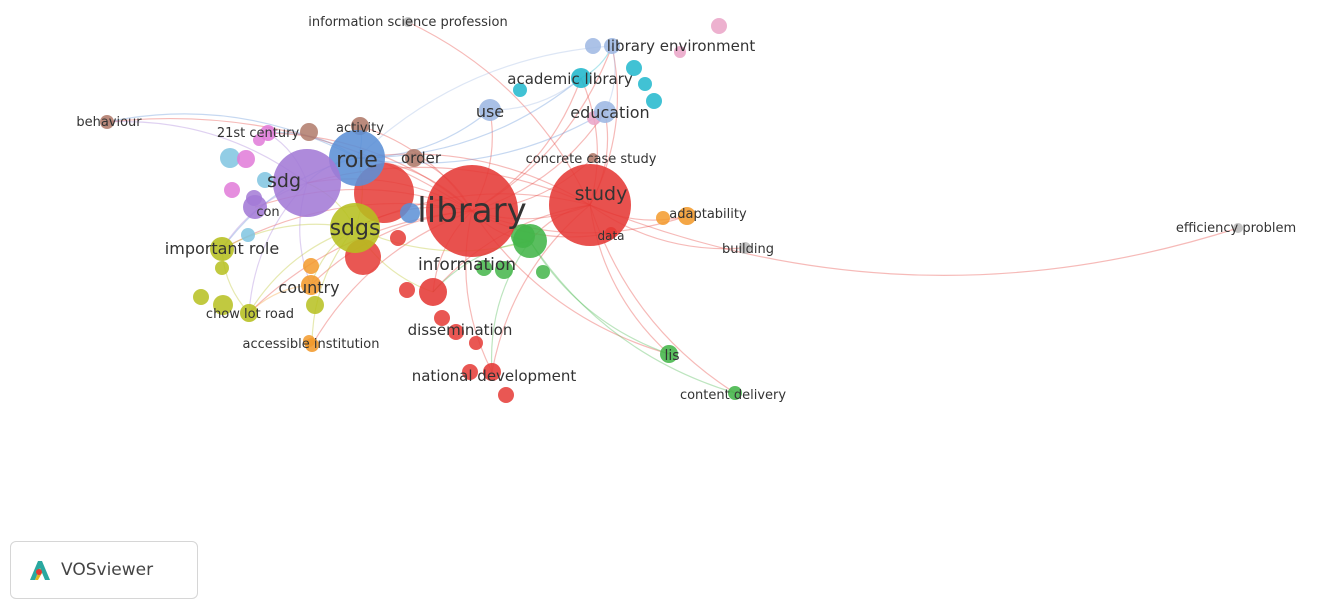 The image size is (1325, 600). I want to click on label-efficiency-problem: efficiency problem, so click(1236, 228).